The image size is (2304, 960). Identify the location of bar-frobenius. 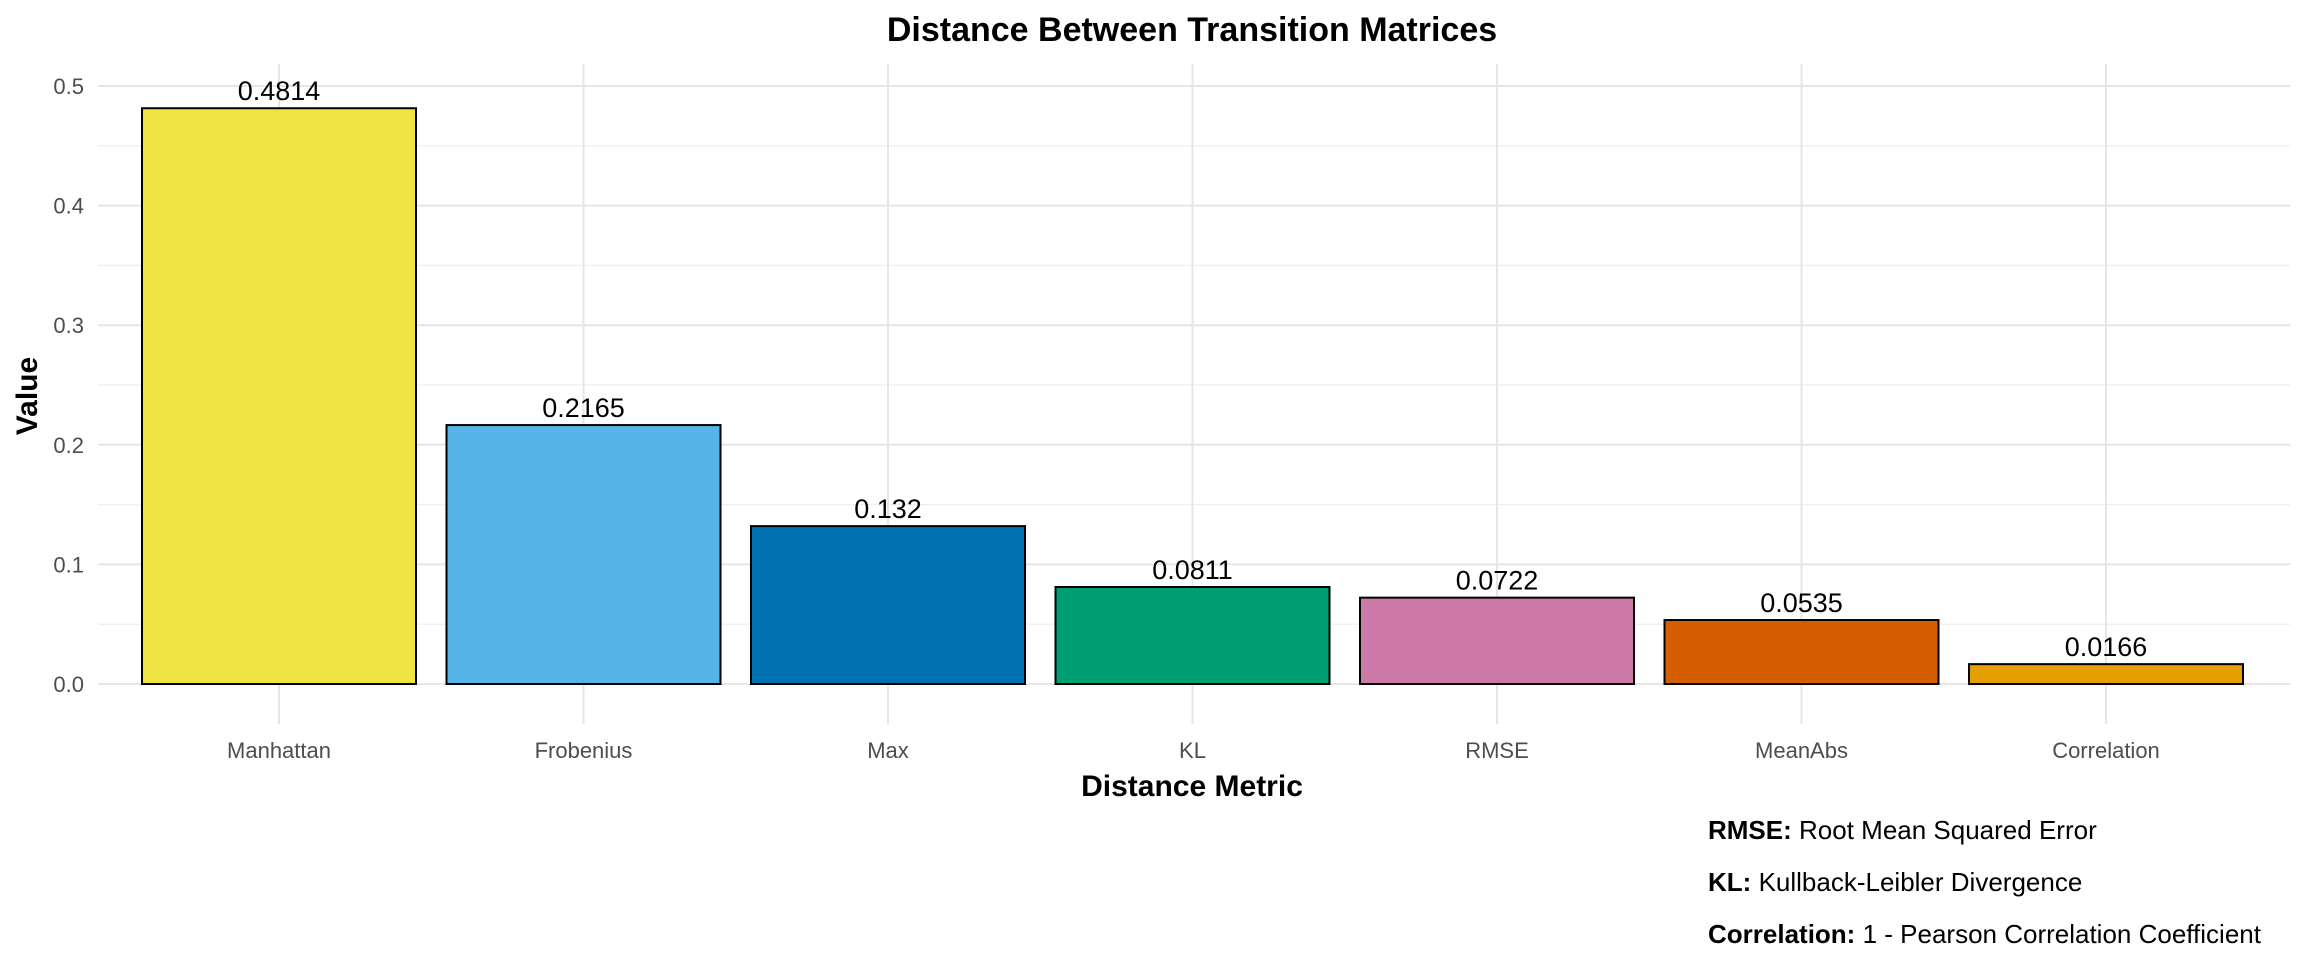
(583, 554).